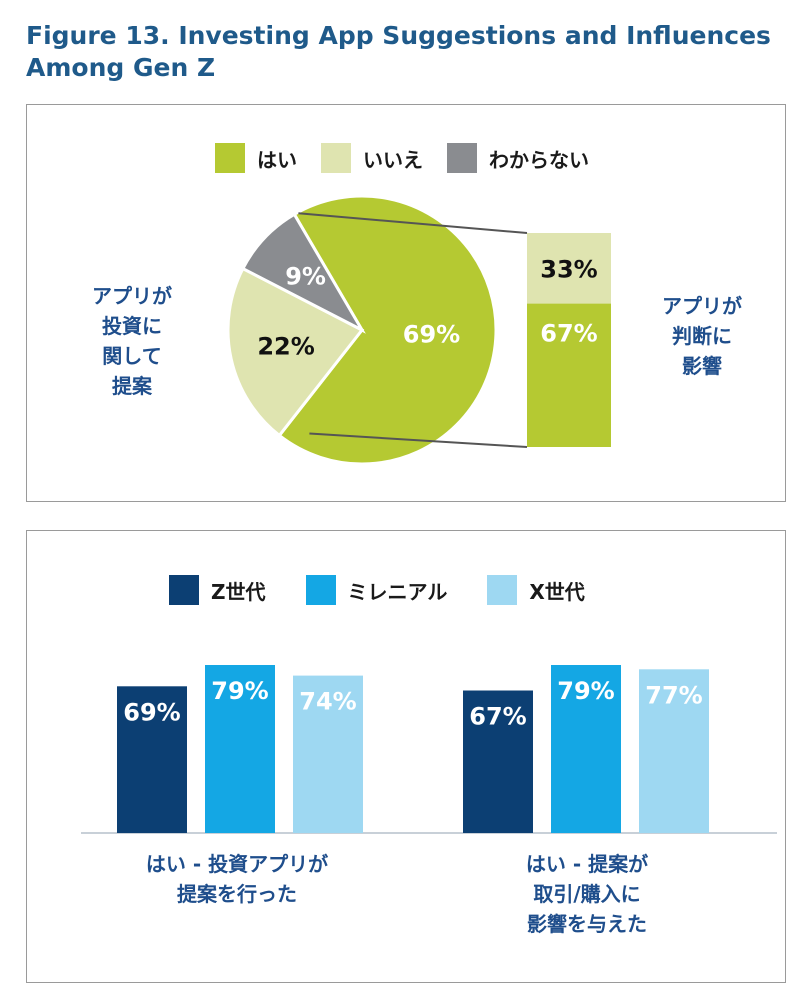  I want to click on legend-item-gen-x: X世代, so click(536, 590).